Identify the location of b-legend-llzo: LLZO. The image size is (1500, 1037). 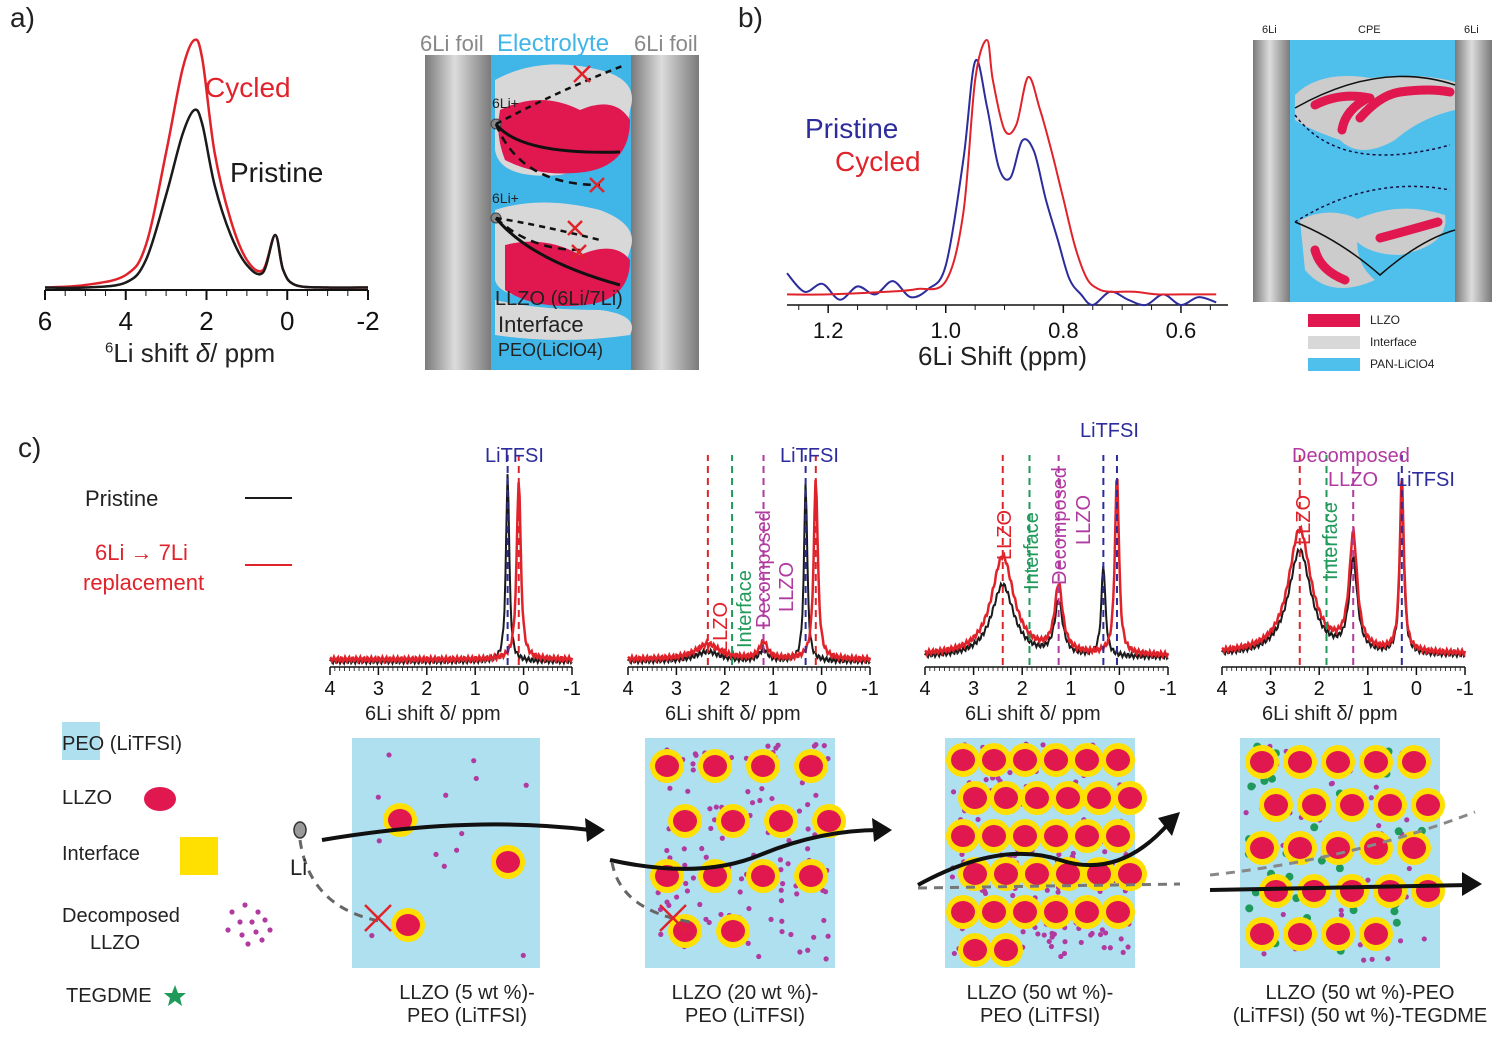
(1385, 320).